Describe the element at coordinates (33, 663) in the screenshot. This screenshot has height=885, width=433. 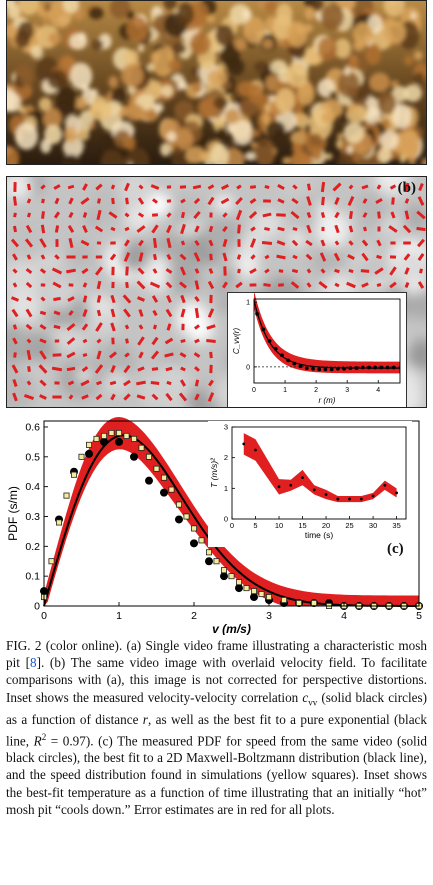
I see `reference-link: 8` at that location.